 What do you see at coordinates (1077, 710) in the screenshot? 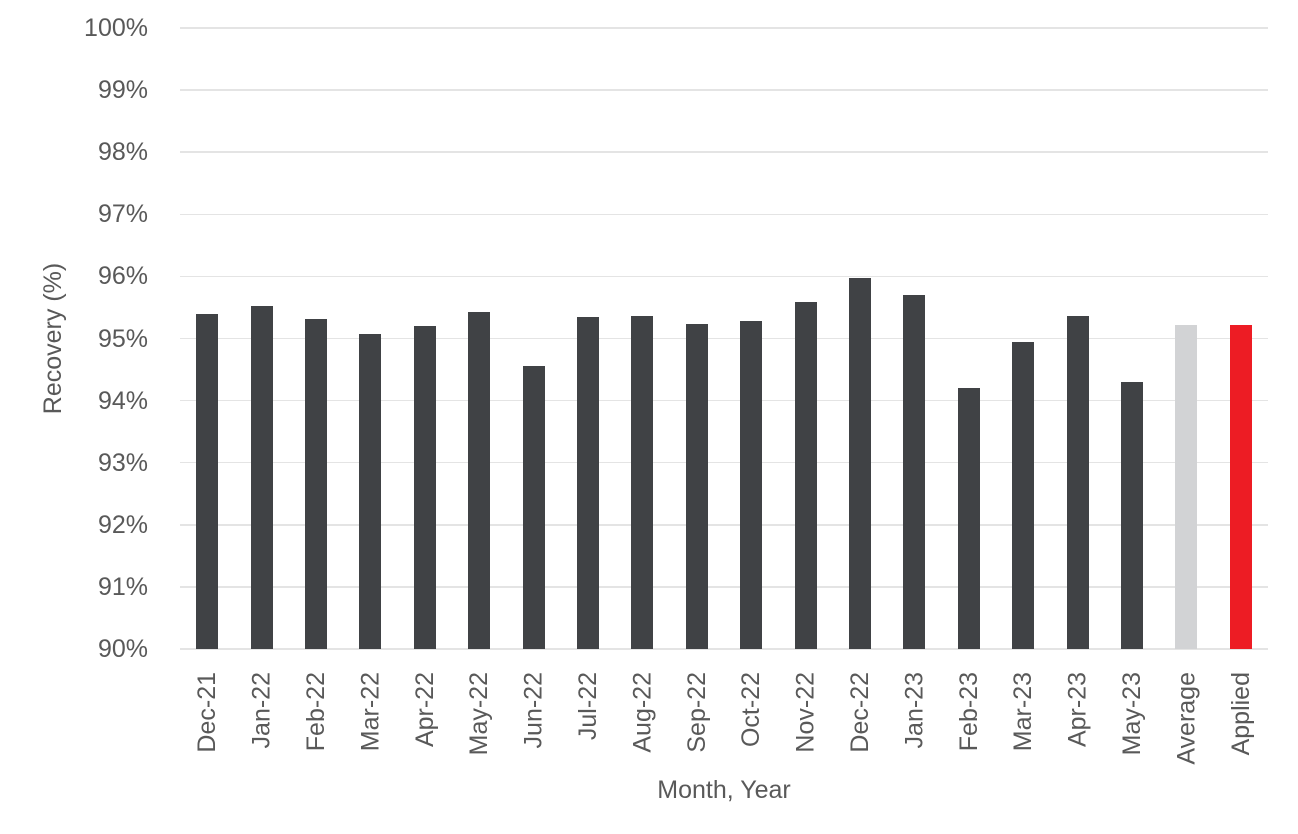
I see `x-tick-label-apr-23: Apr-23` at bounding box center [1077, 710].